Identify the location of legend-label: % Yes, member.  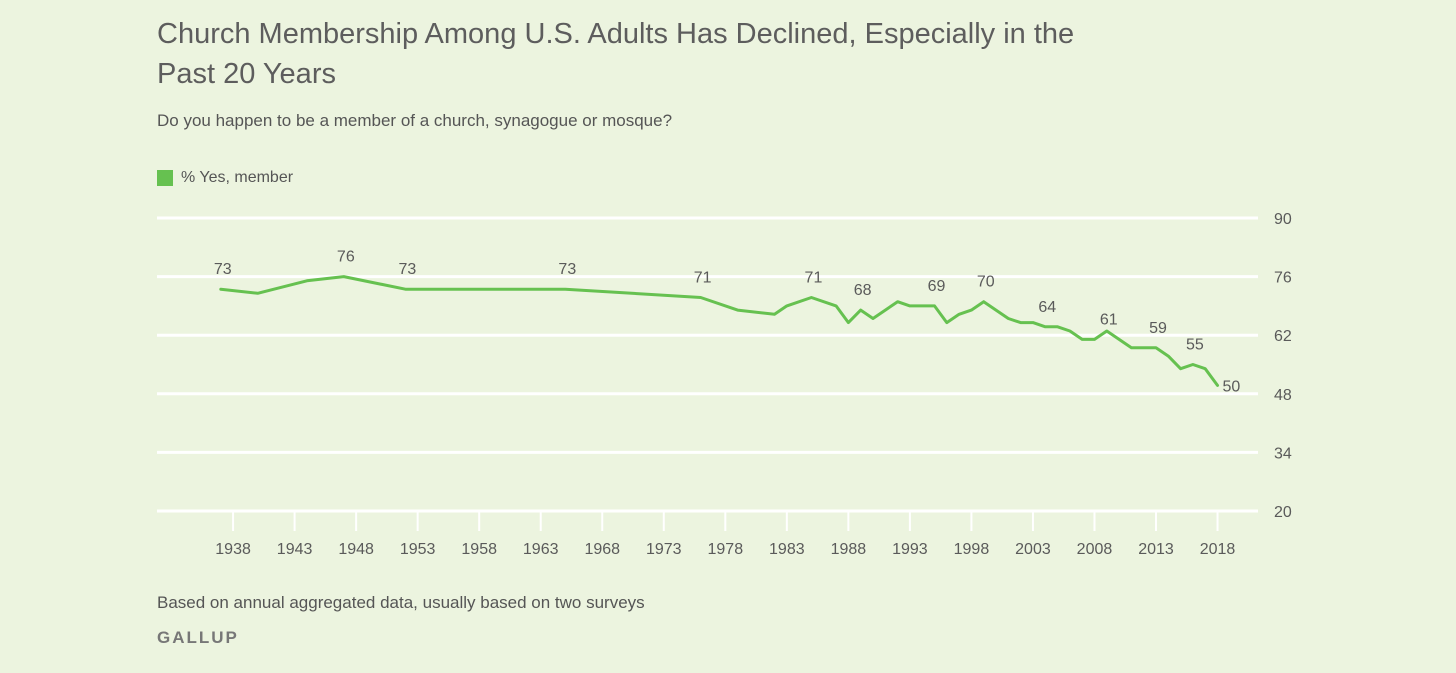
(237, 177).